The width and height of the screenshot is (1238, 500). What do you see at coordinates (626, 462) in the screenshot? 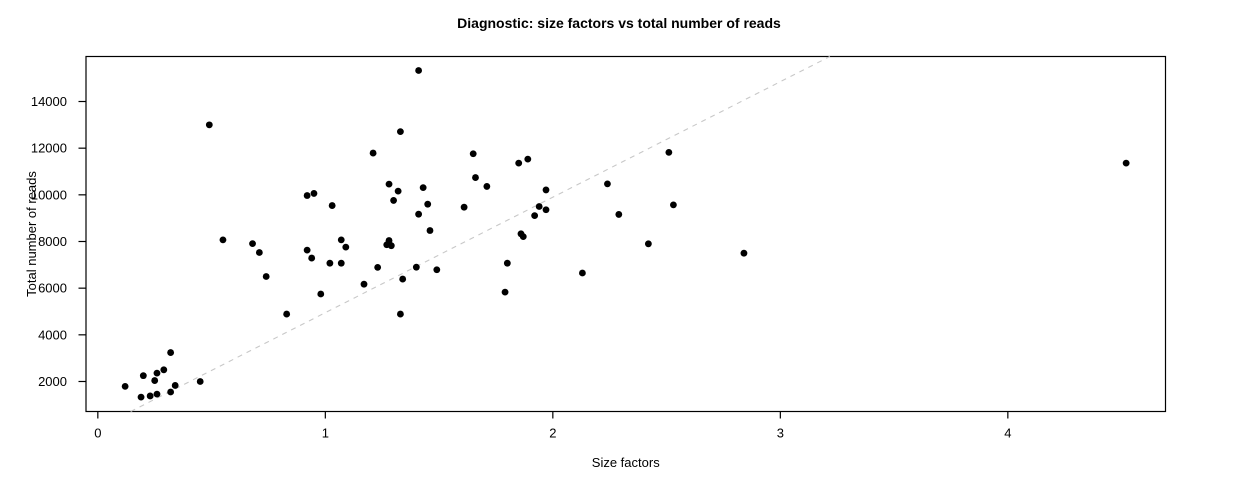
I see `x-axis-label: Size factors` at bounding box center [626, 462].